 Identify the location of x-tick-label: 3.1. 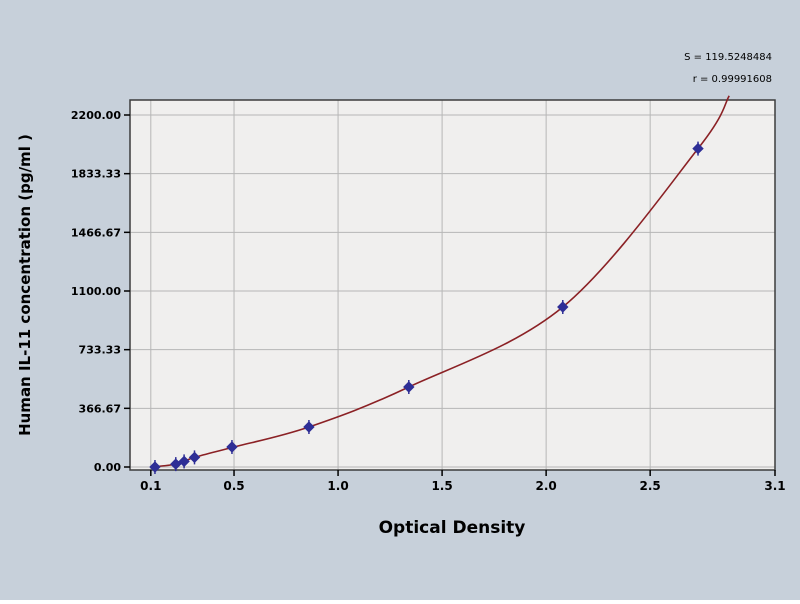
(774, 486).